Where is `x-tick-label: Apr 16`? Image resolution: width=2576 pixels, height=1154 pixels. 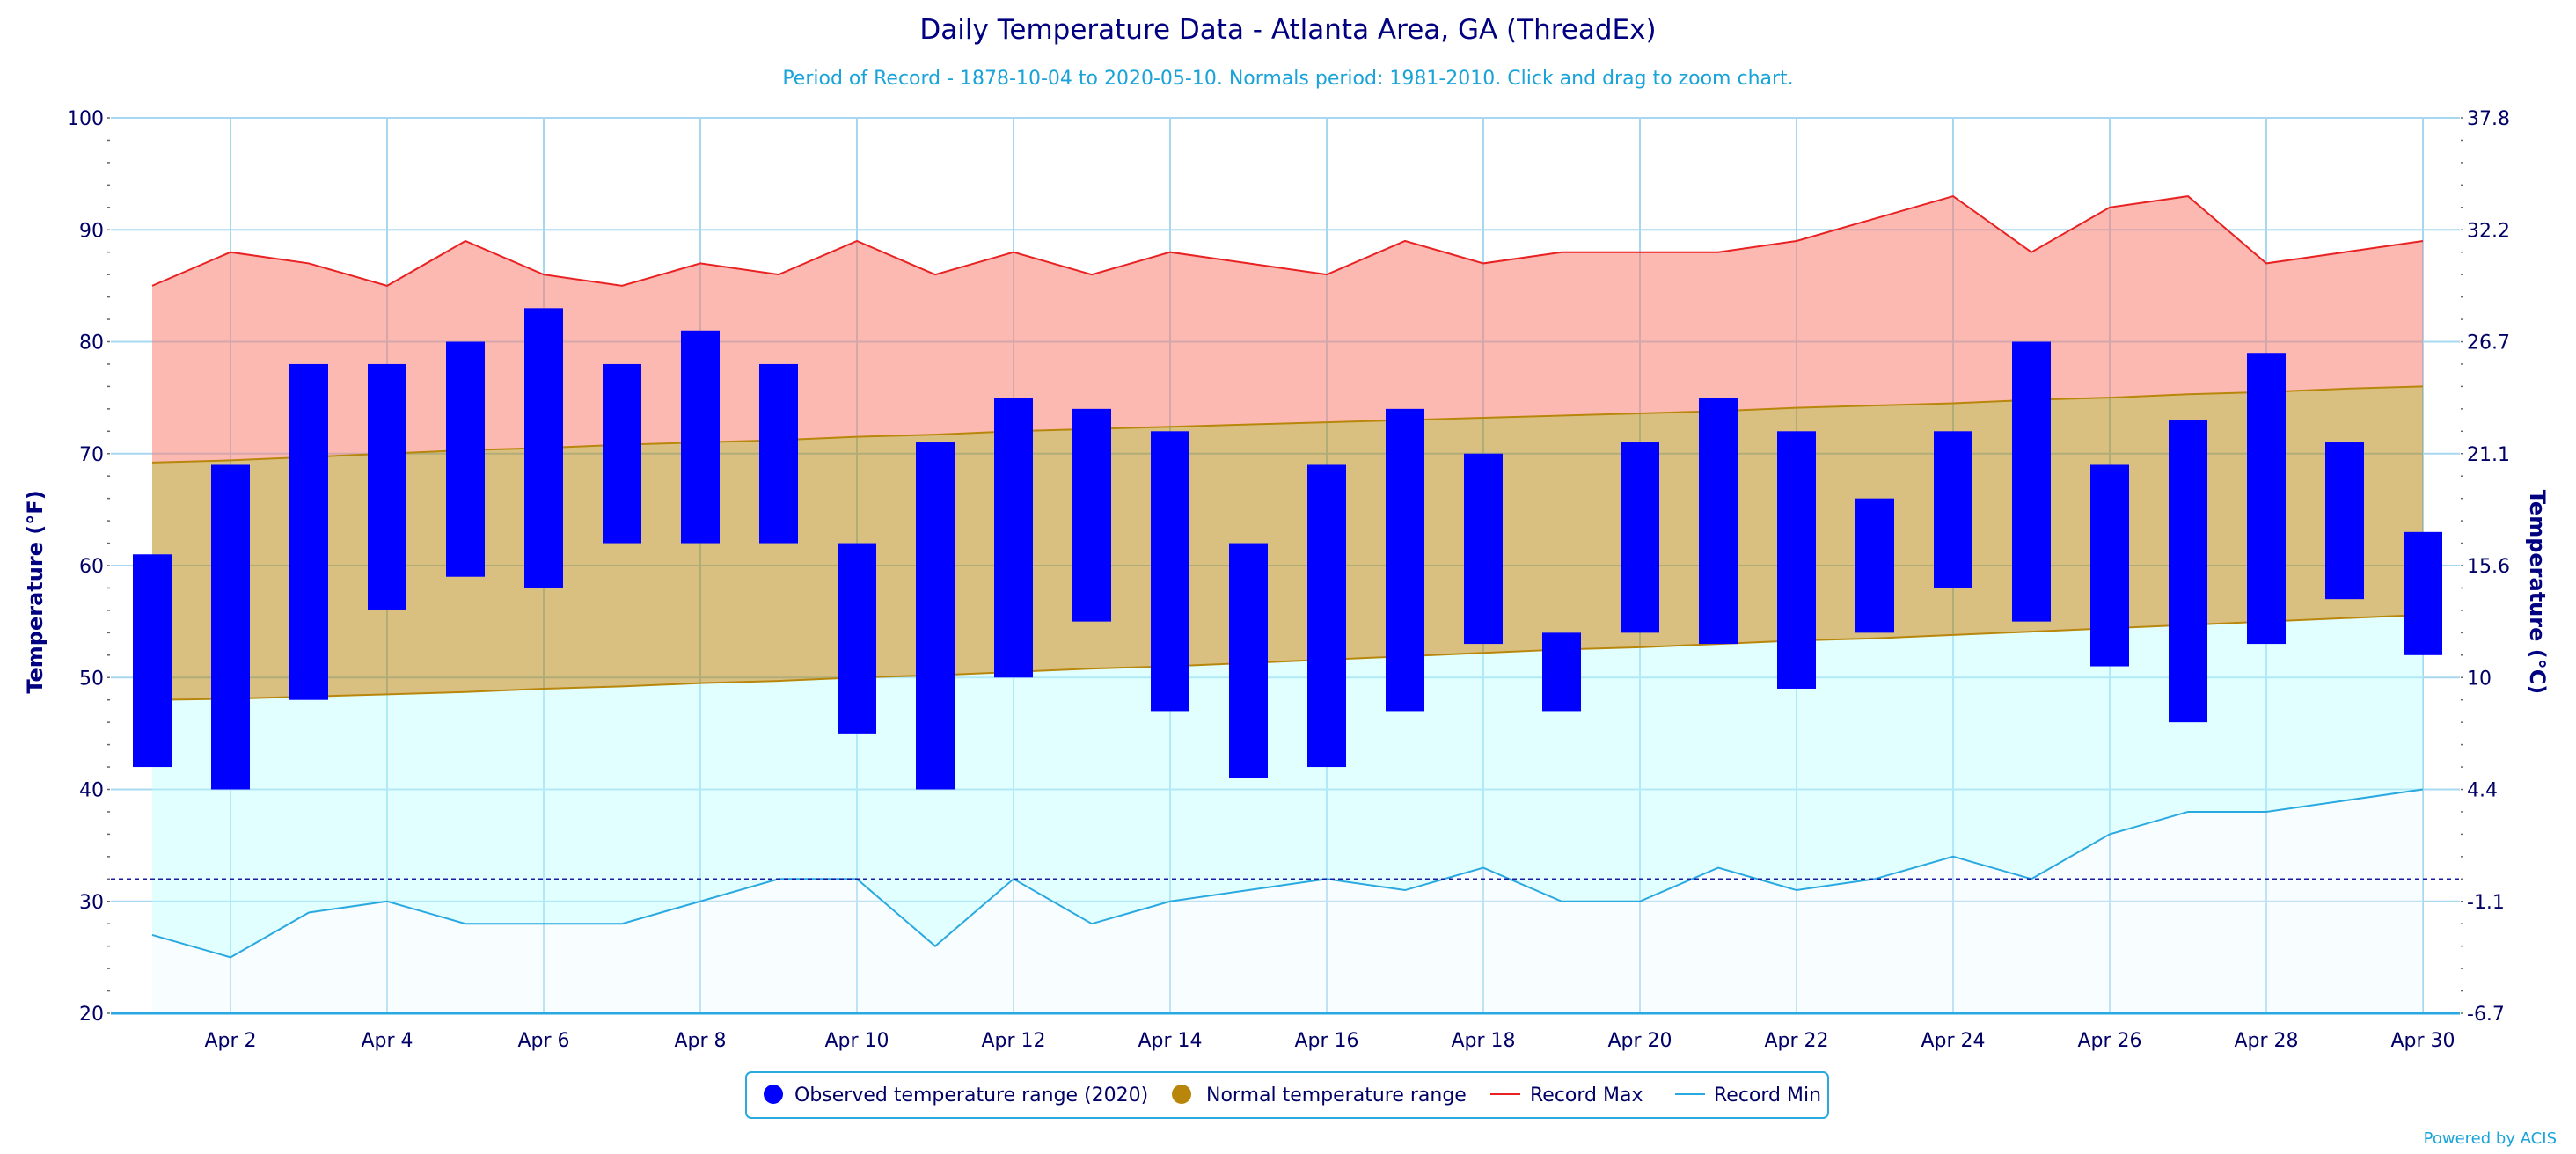
x-tick-label: Apr 16 is located at coordinates (1326, 1041).